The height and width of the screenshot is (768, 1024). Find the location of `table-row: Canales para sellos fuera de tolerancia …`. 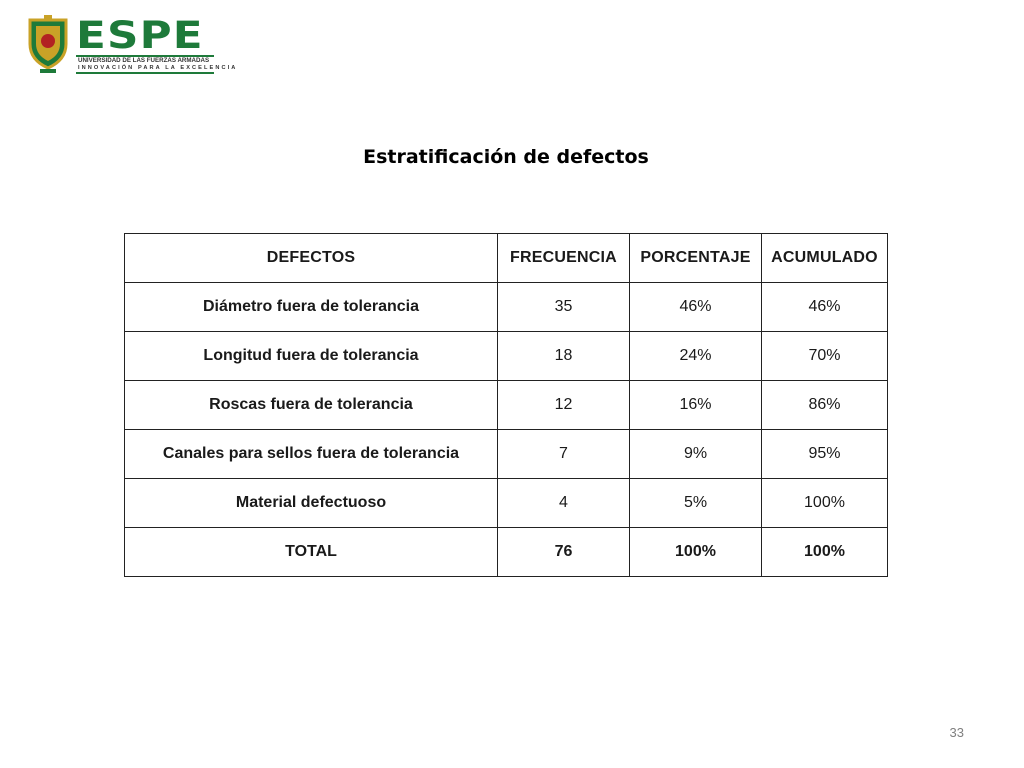

table-row: Canales para sellos fuera de tolerancia … is located at coordinates (506, 454).